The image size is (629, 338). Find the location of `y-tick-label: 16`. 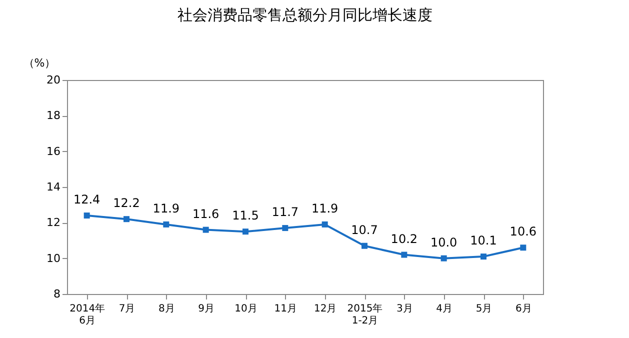

y-tick-label: 16 is located at coordinates (53, 151).